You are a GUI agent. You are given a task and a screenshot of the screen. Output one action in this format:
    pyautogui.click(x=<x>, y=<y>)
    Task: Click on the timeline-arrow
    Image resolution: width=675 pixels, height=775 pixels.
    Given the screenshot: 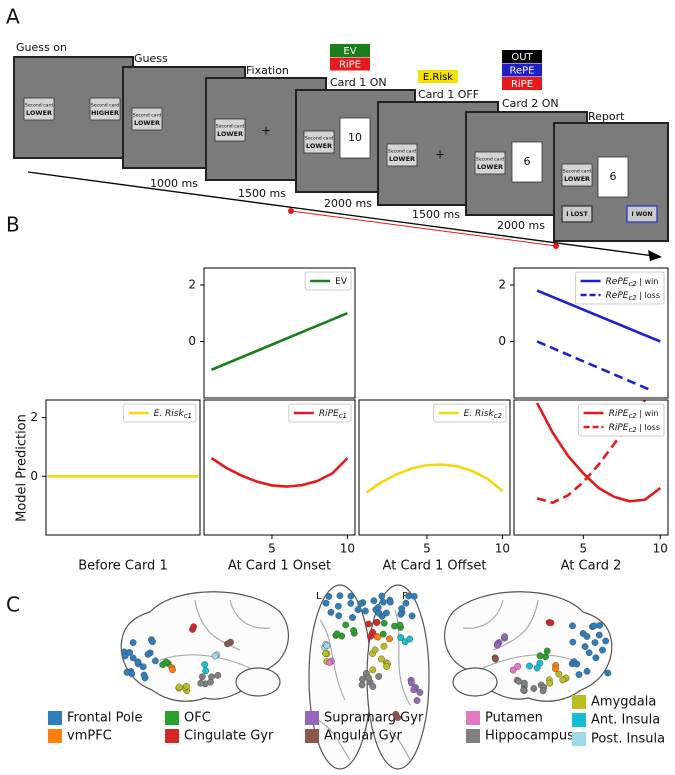 What is the action you would take?
    pyautogui.click(x=341, y=214)
    